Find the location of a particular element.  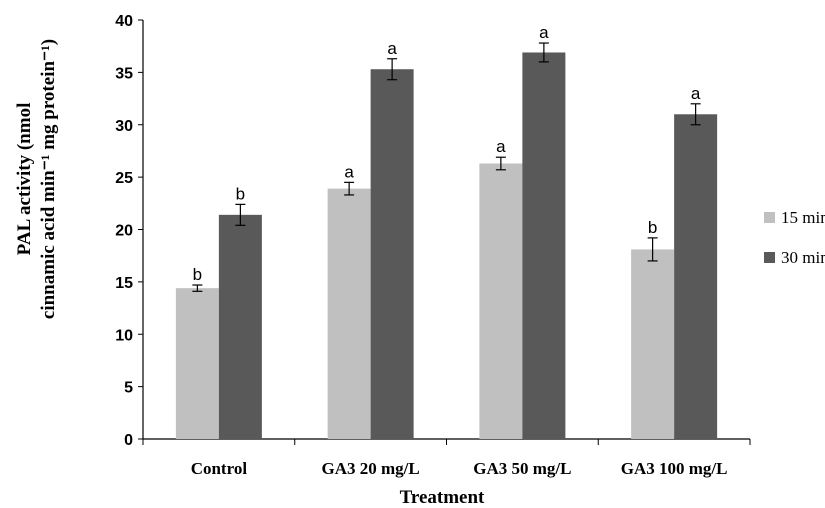

y-tick-label: 35 is located at coordinates (124, 73).